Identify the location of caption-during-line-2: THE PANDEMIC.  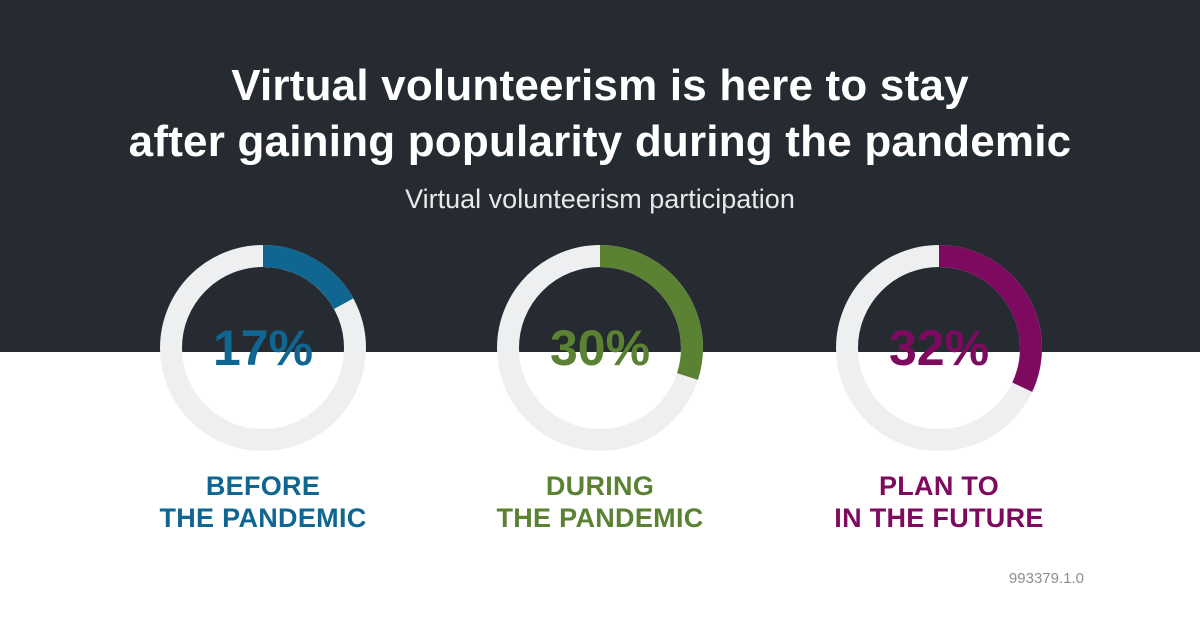
(600, 518).